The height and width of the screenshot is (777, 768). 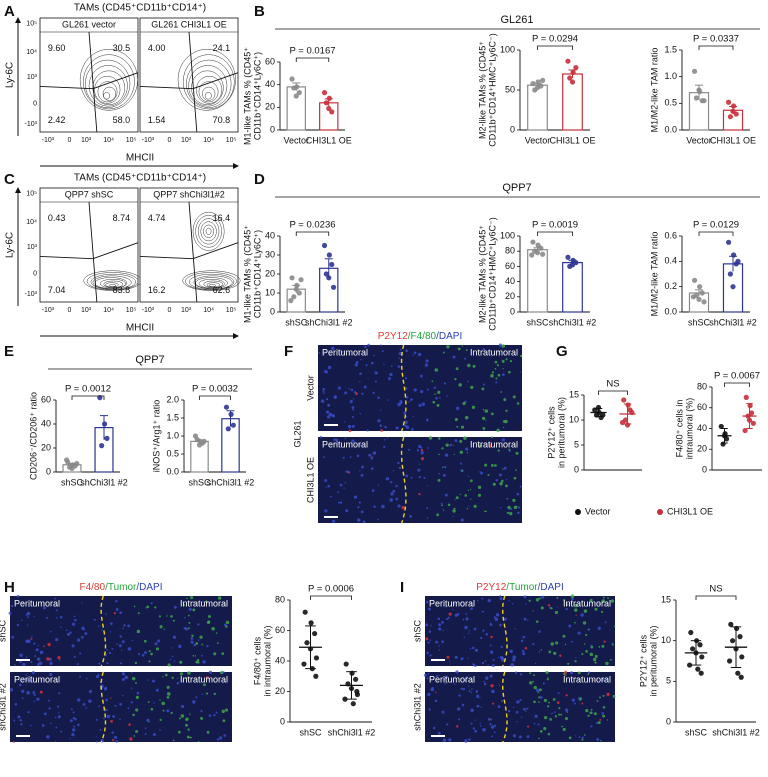 I want to click on quadrant-value: 4.74, so click(x=157, y=218).